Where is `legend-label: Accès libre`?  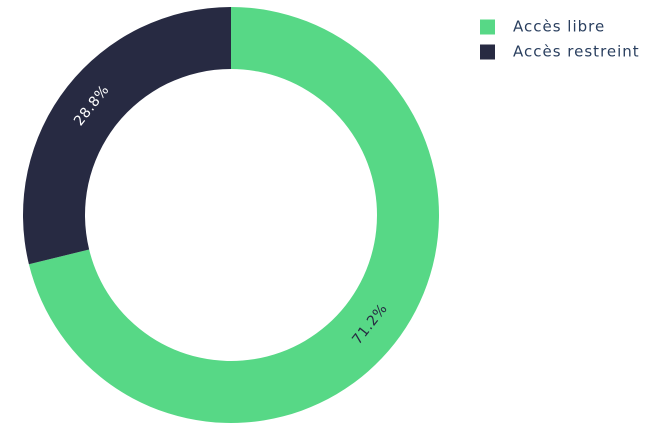 legend-label: Accès libre is located at coordinates (559, 27).